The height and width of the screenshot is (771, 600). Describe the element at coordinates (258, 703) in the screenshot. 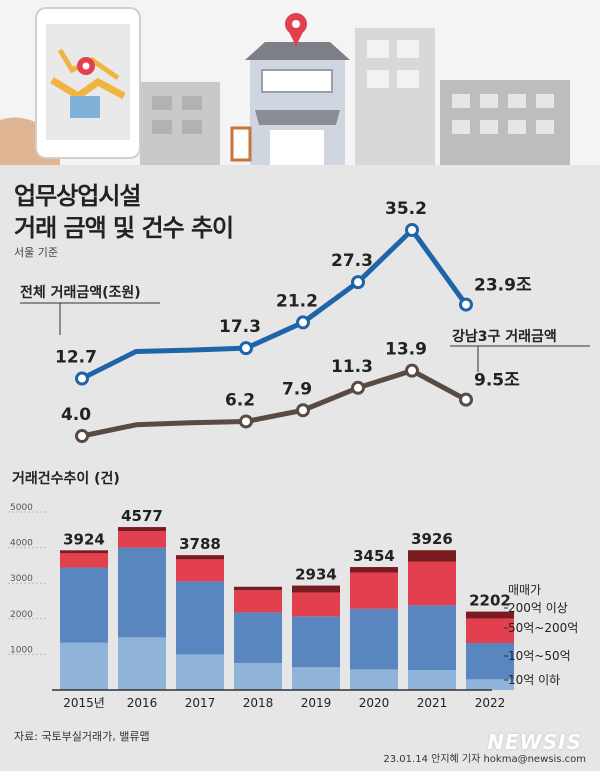

I see `x-category-label: 2018` at that location.